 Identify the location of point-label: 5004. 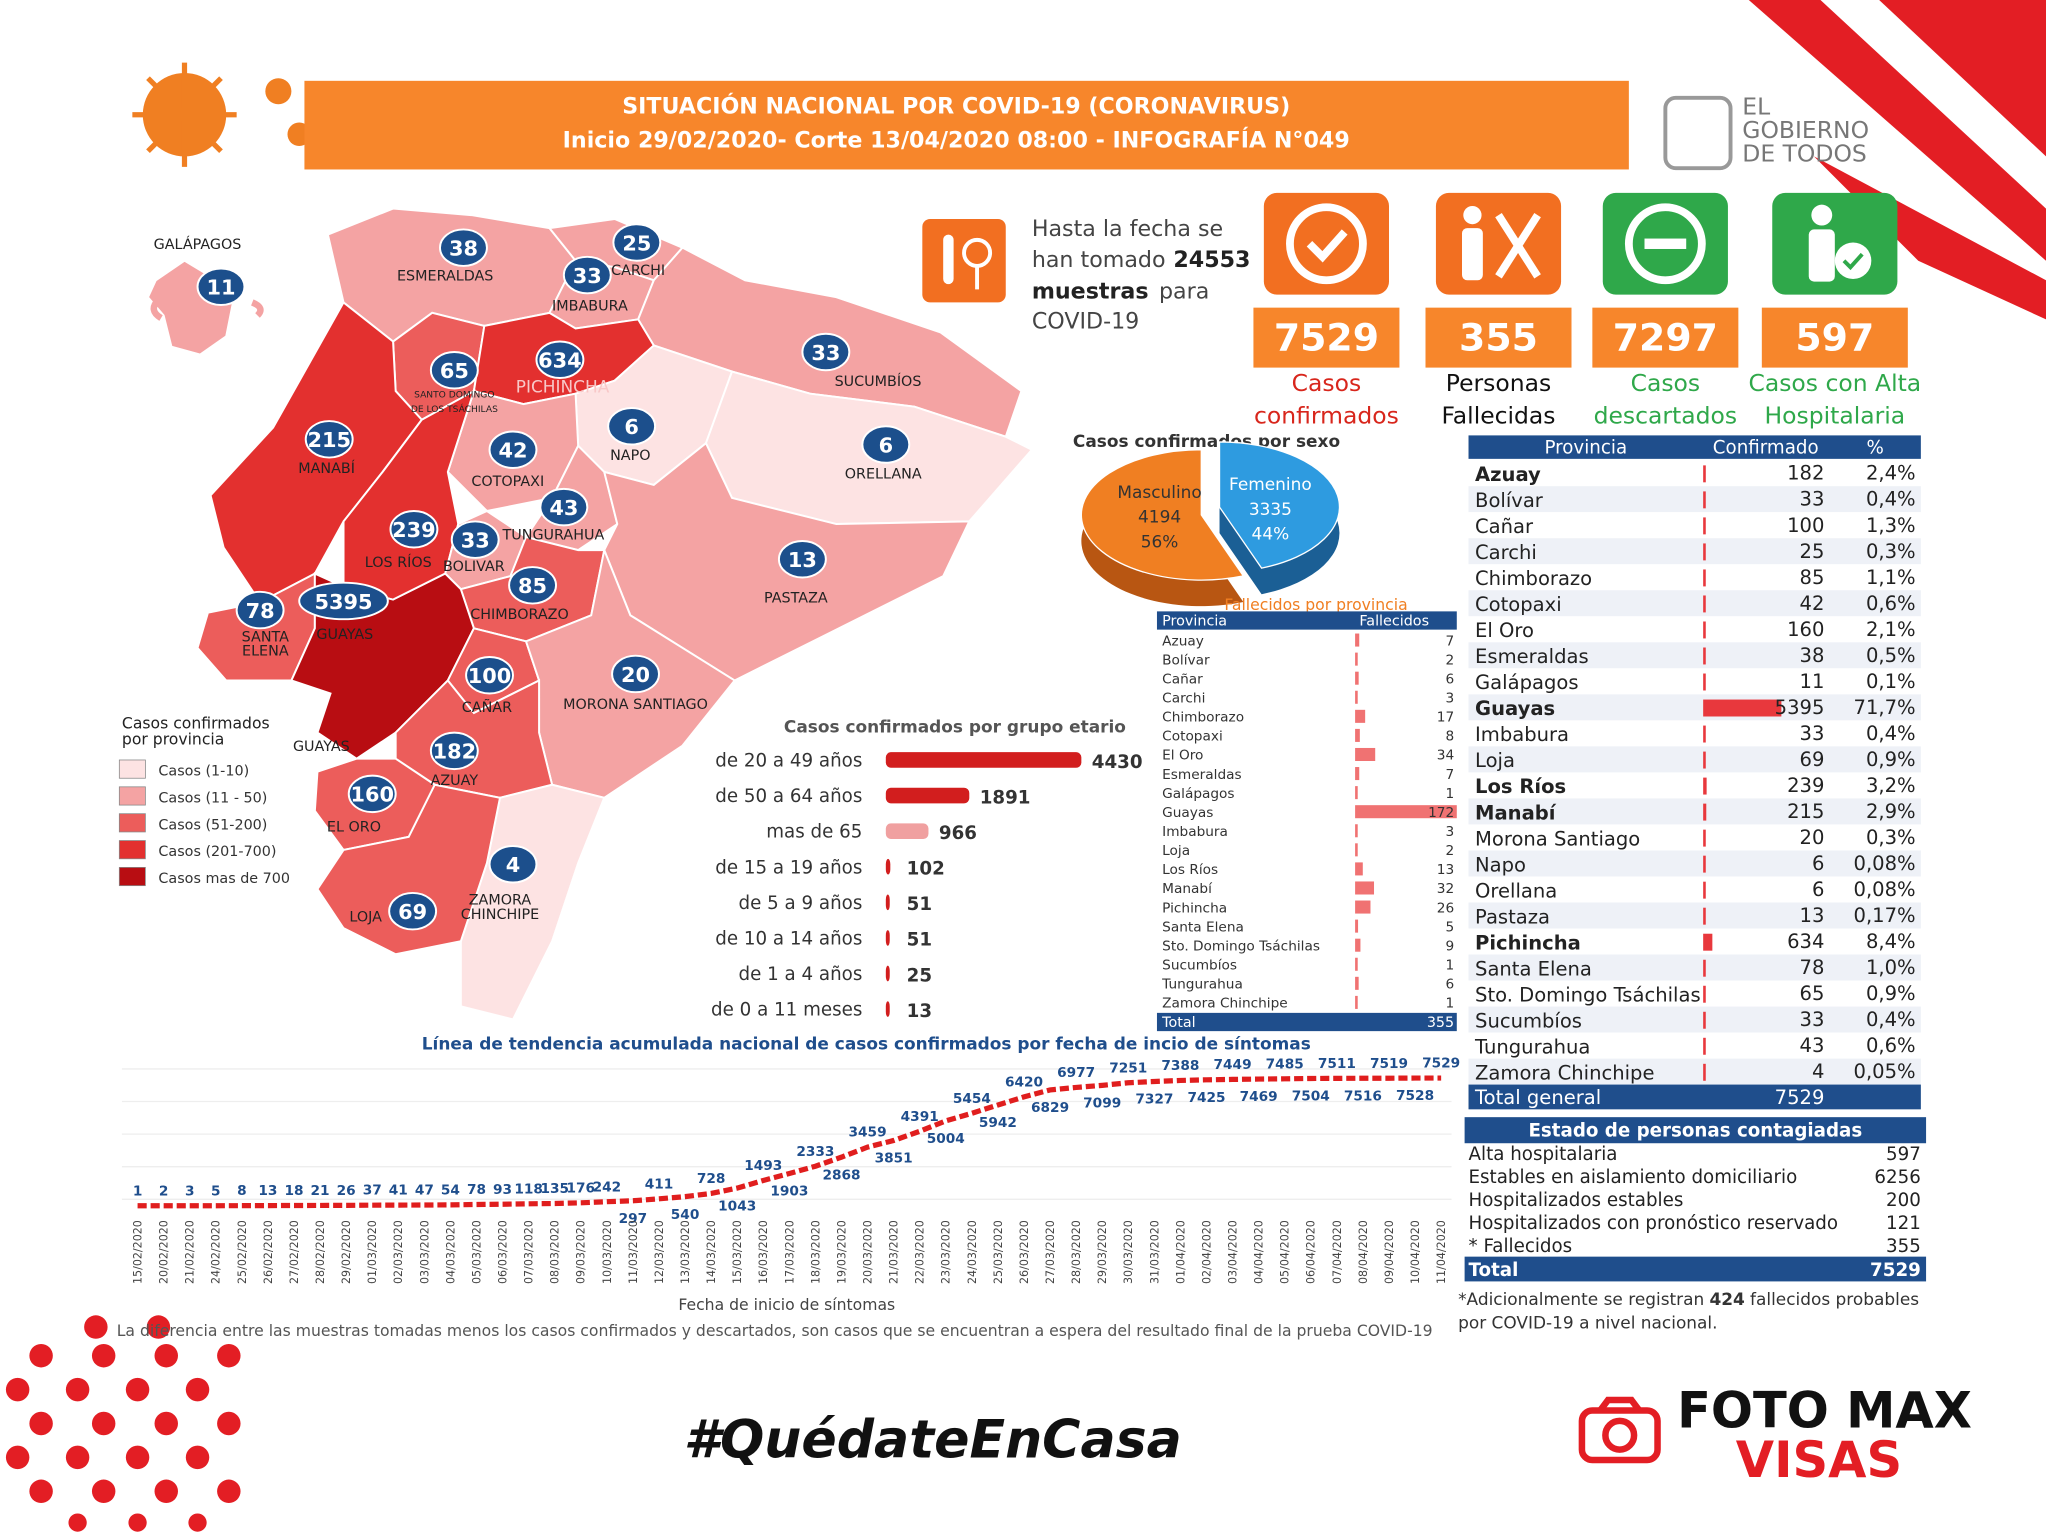
(946, 1139).